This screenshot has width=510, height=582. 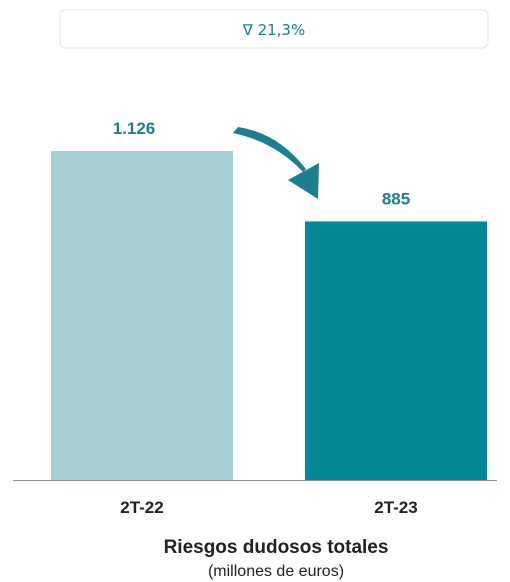 What do you see at coordinates (141, 507) in the screenshot?
I see `tick-label-2t-22: 2T-22` at bounding box center [141, 507].